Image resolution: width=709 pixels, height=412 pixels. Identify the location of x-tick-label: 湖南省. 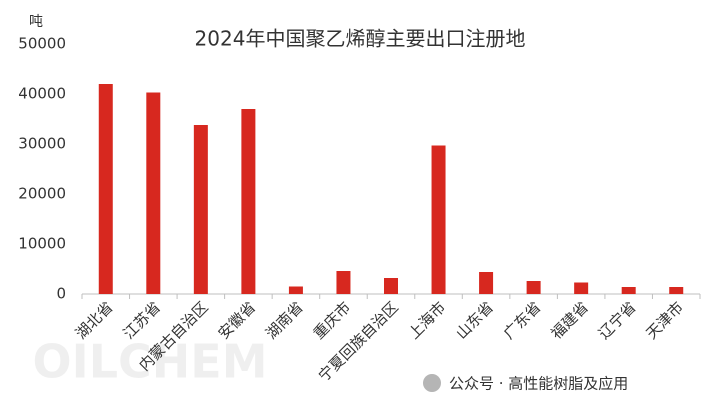
(284, 320).